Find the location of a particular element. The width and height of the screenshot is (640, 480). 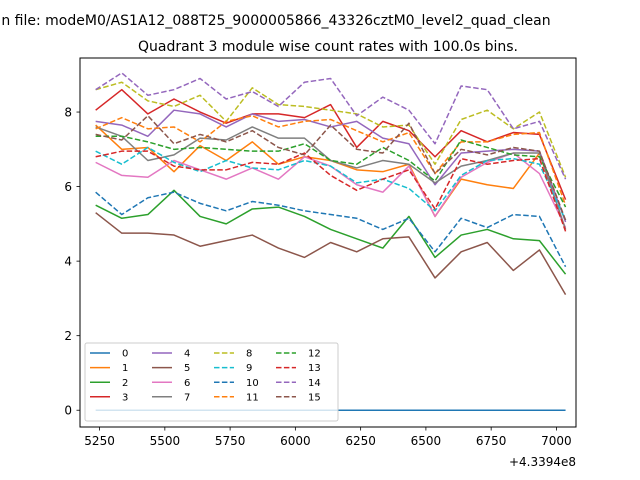

legend-label-3: 3 is located at coordinates (125, 397).